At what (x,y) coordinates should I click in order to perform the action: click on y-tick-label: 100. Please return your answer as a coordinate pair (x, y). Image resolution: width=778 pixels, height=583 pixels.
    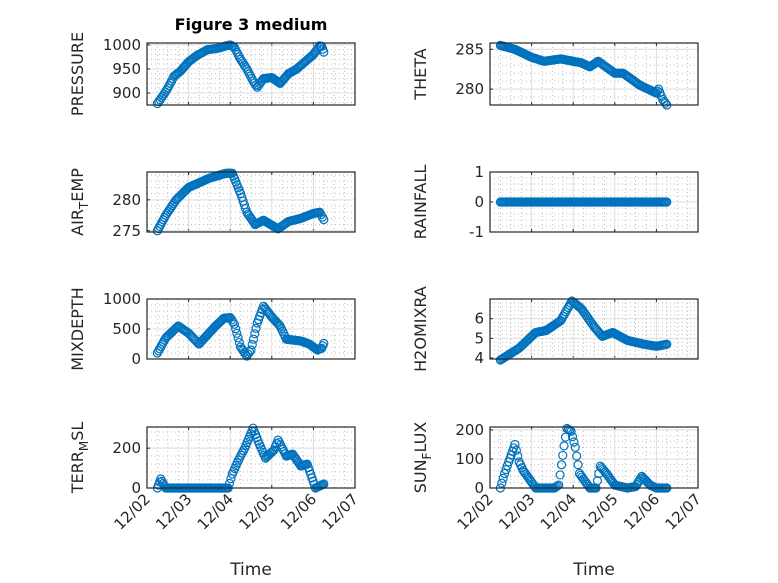
    Looking at the image, I should click on (469, 459).